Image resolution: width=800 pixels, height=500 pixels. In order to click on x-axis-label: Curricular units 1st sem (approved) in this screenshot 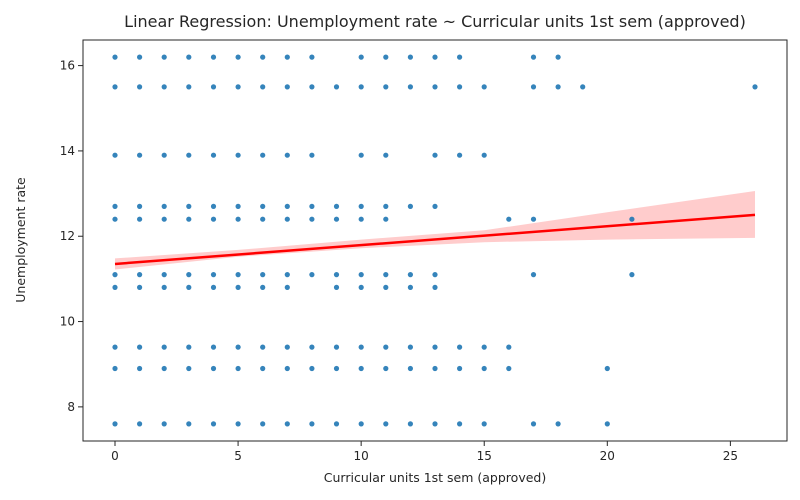, I will do `click(435, 477)`.